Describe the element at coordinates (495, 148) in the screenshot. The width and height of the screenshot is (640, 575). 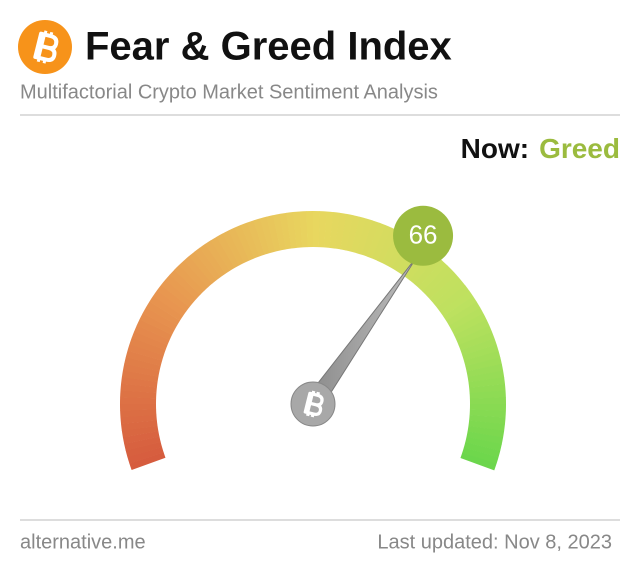
I see `status-prefix: Now:` at that location.